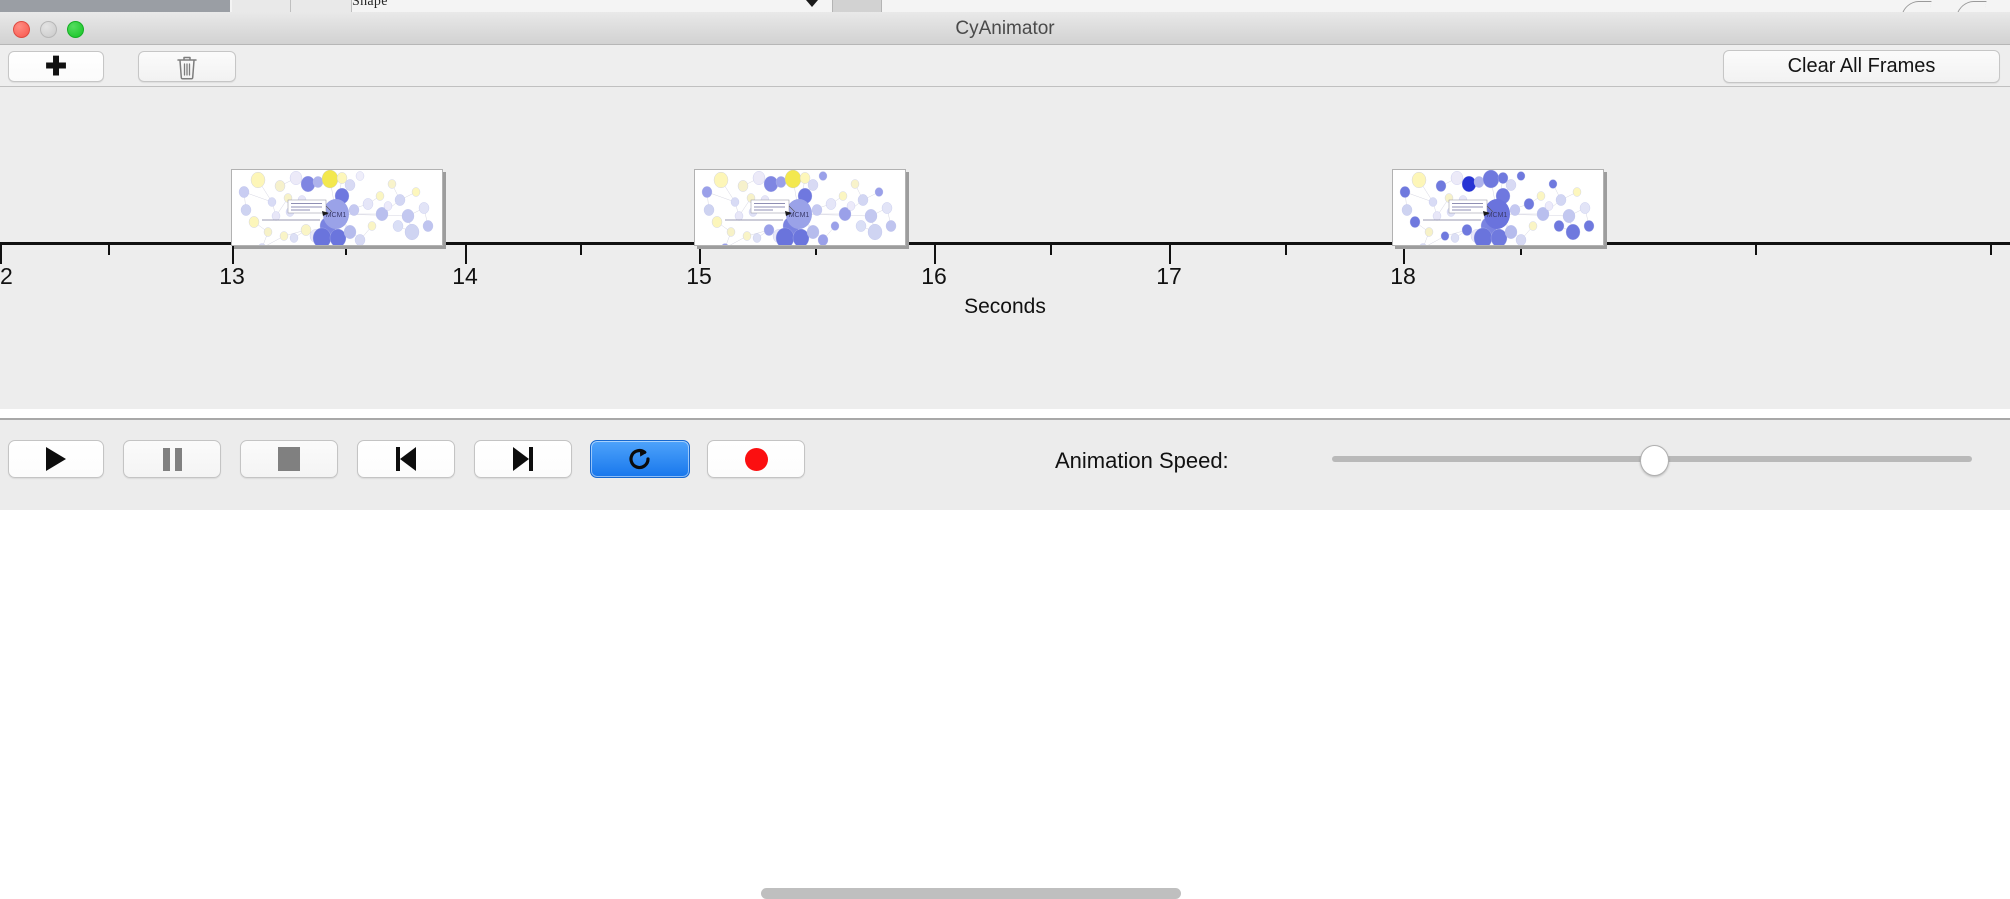  I want to click on play-button, so click(56, 459).